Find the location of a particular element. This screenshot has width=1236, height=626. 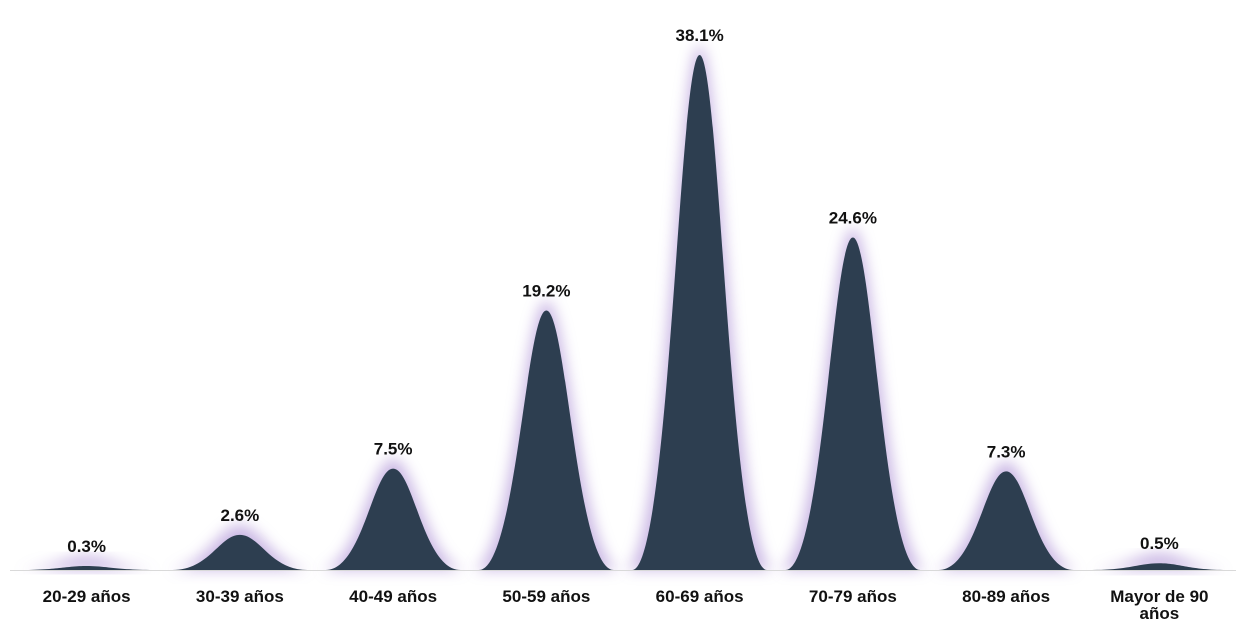

value-label-20-29-anos: 0.3% is located at coordinates (86, 546).